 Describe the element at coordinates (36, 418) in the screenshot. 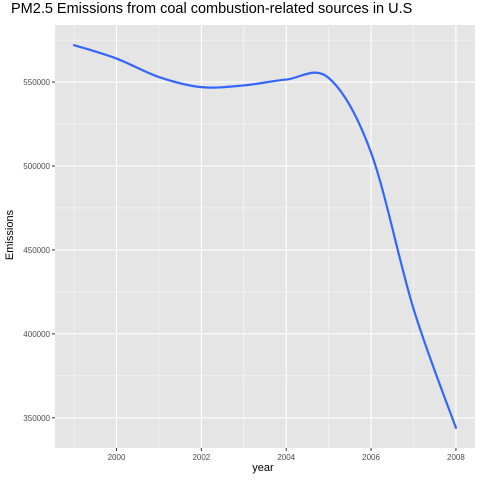

I see `y-tick-label: 350000` at that location.